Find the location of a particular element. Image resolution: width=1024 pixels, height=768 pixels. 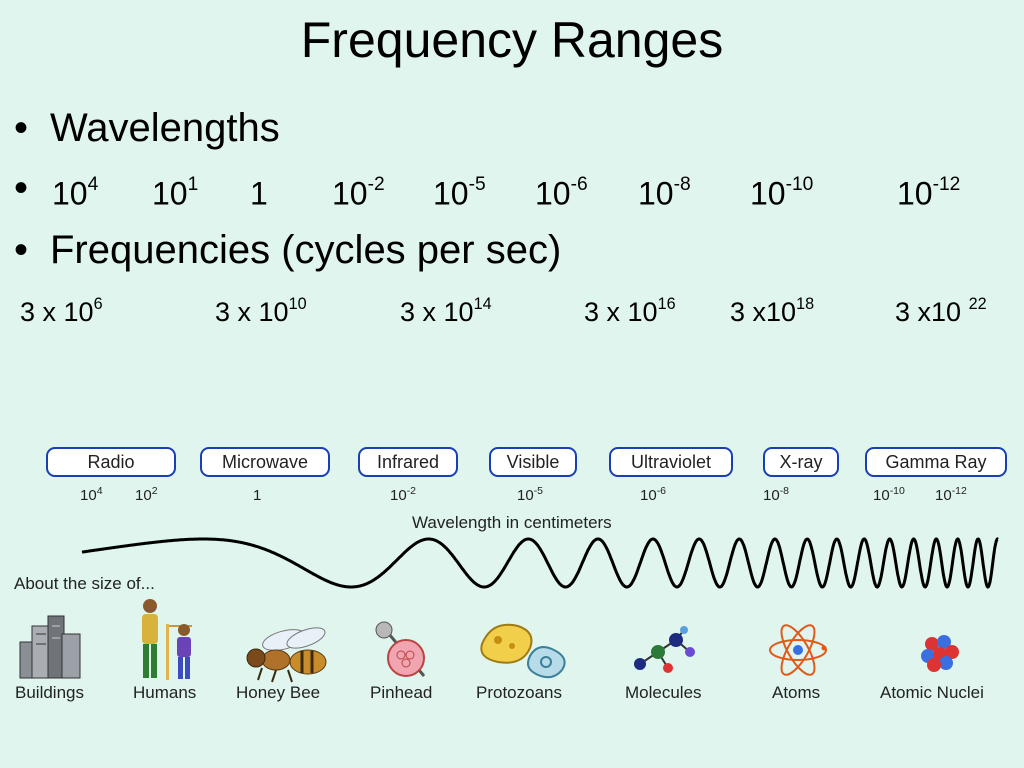

wavelength-tick: 10² is located at coordinates (146, 494).